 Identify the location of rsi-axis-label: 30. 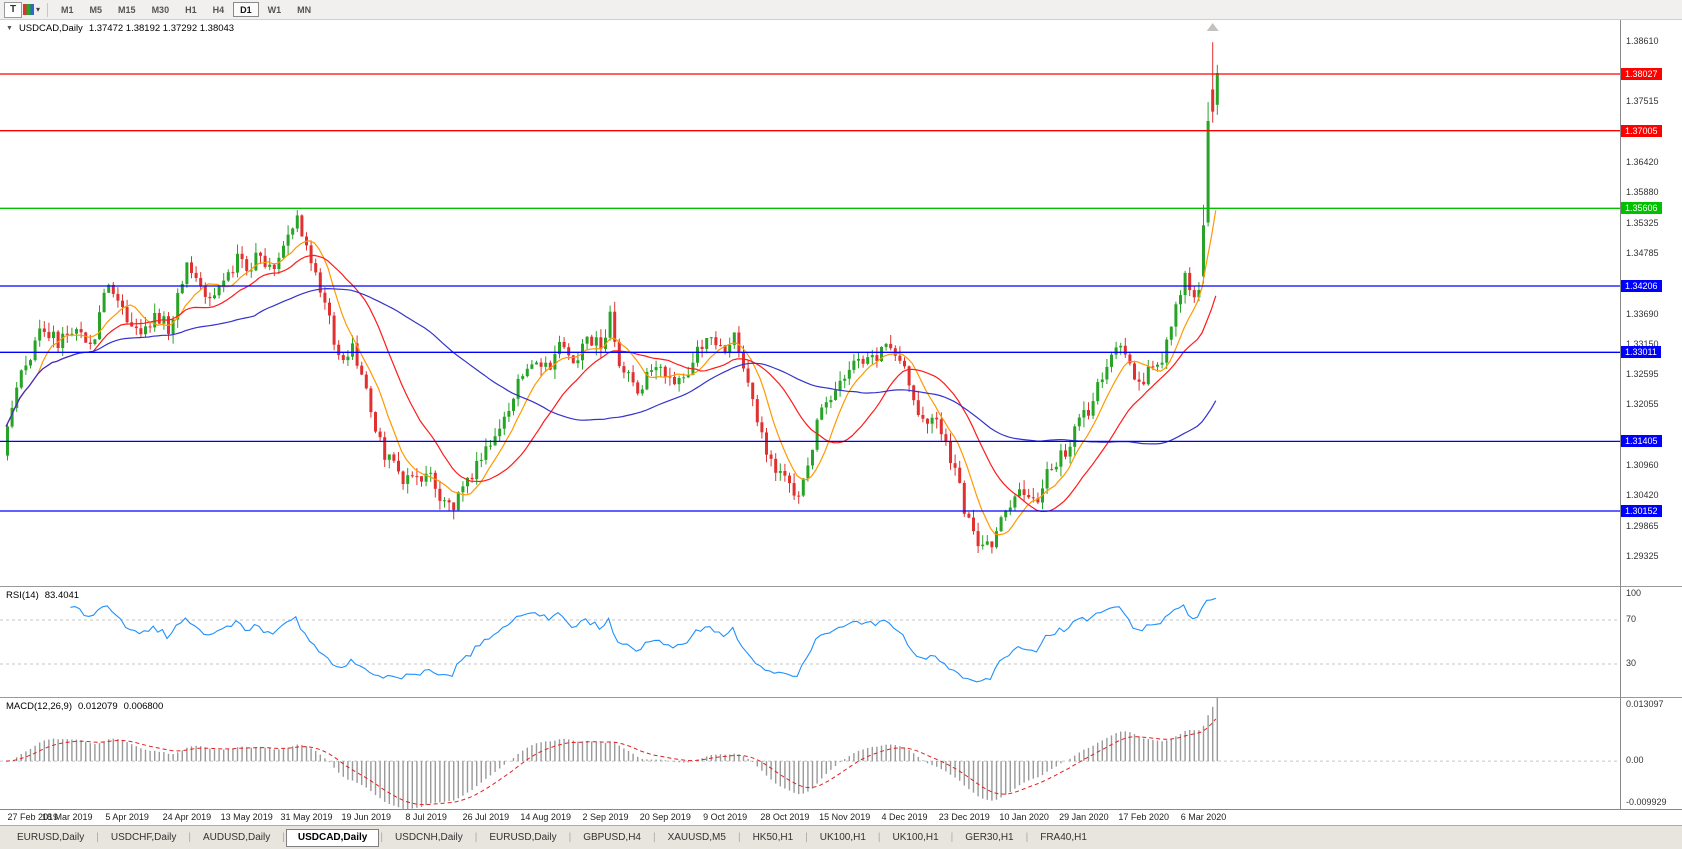
(1631, 663).